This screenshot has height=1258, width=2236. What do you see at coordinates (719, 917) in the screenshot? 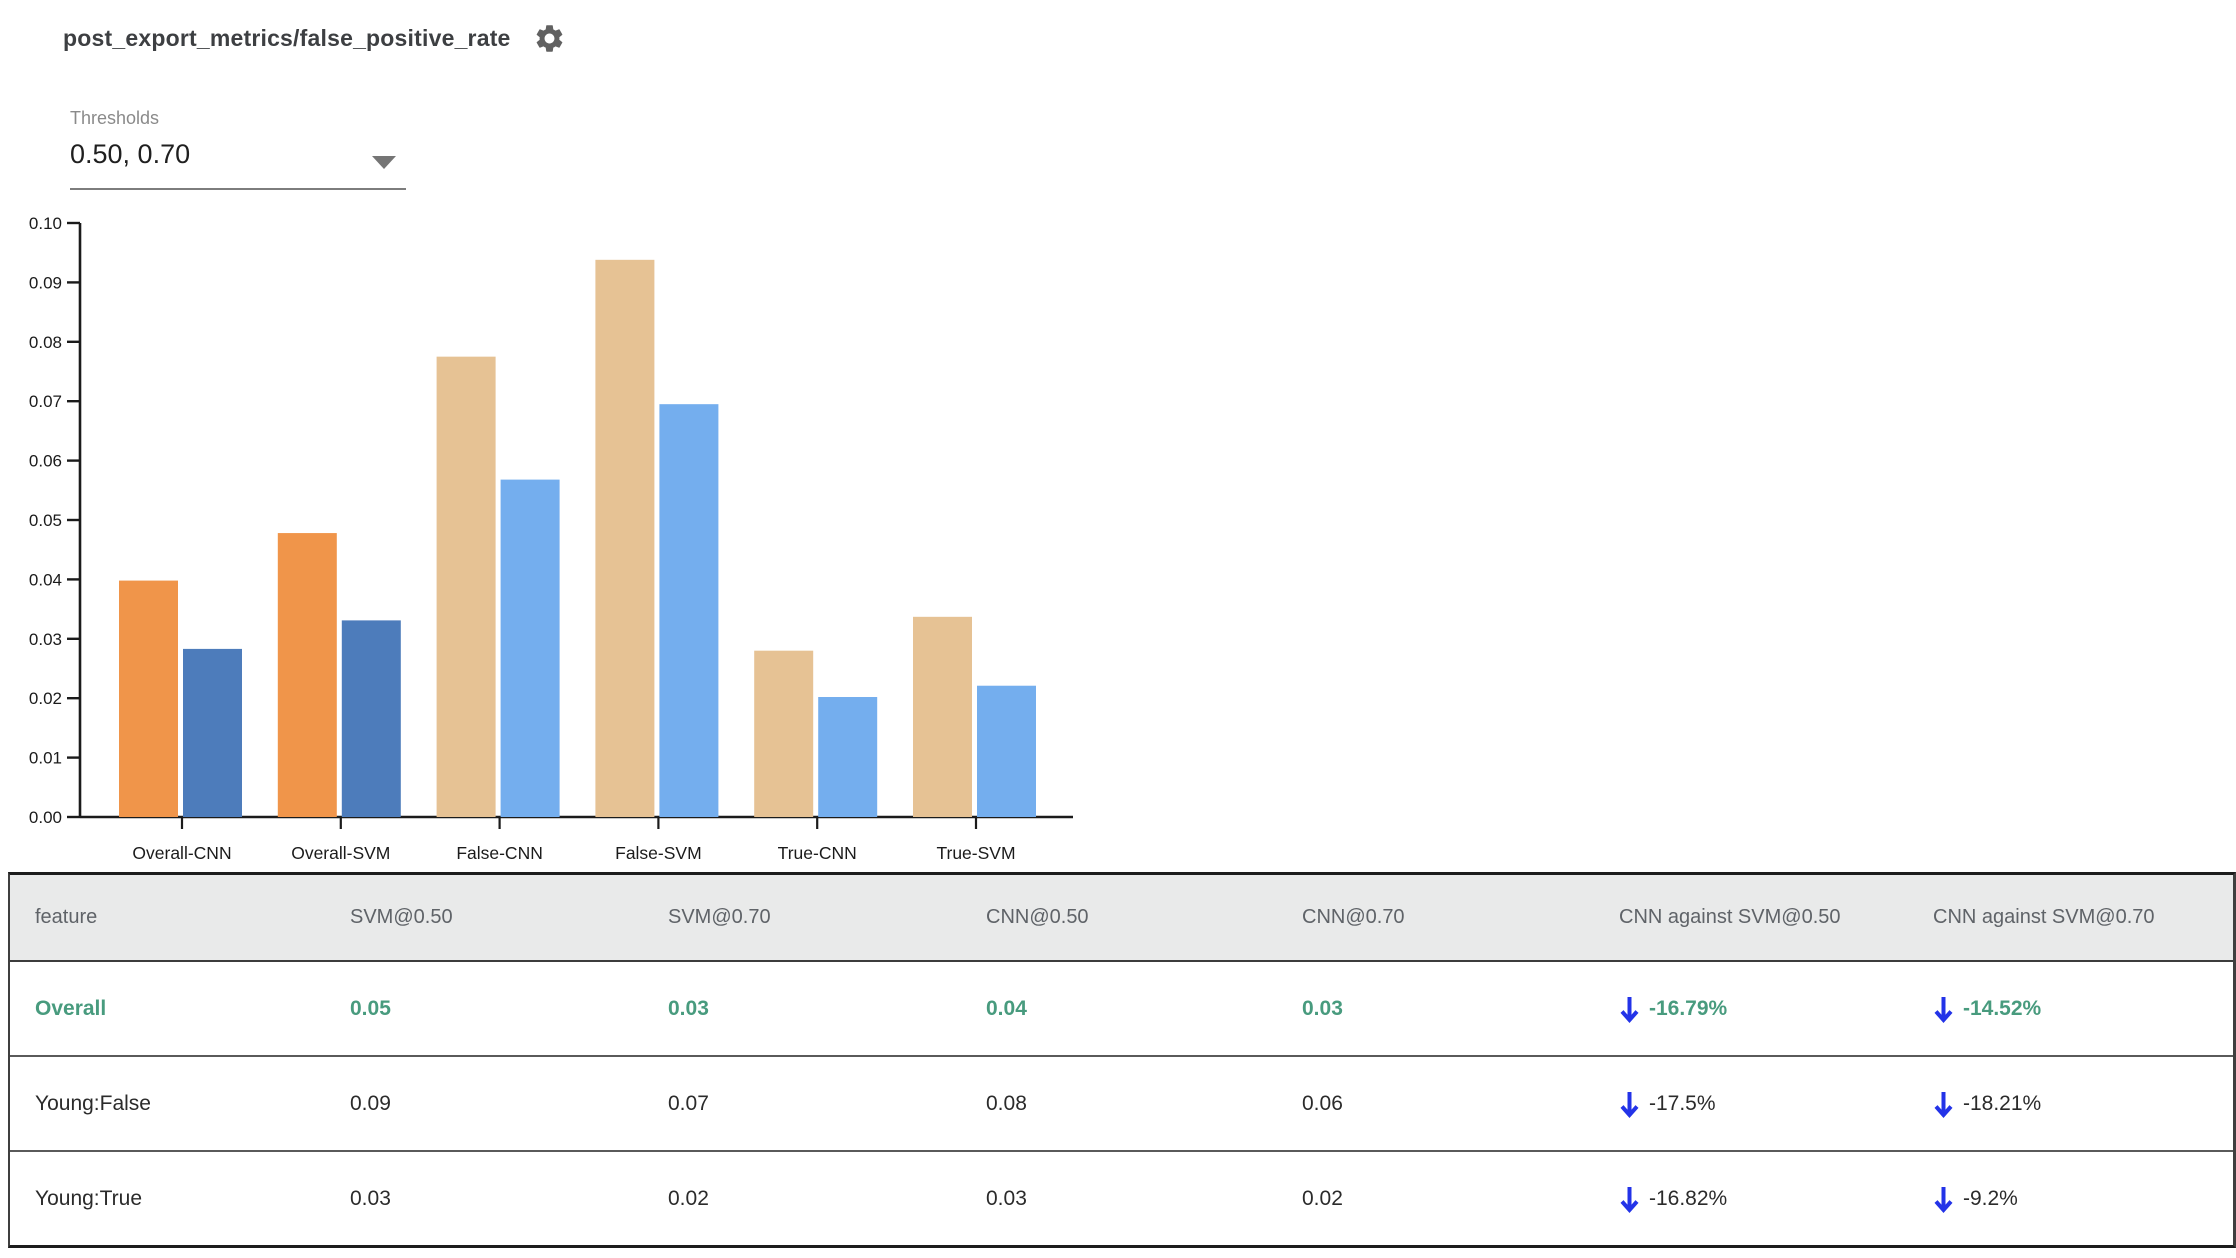
I see `column-header-2: SVM@0.70` at bounding box center [719, 917].